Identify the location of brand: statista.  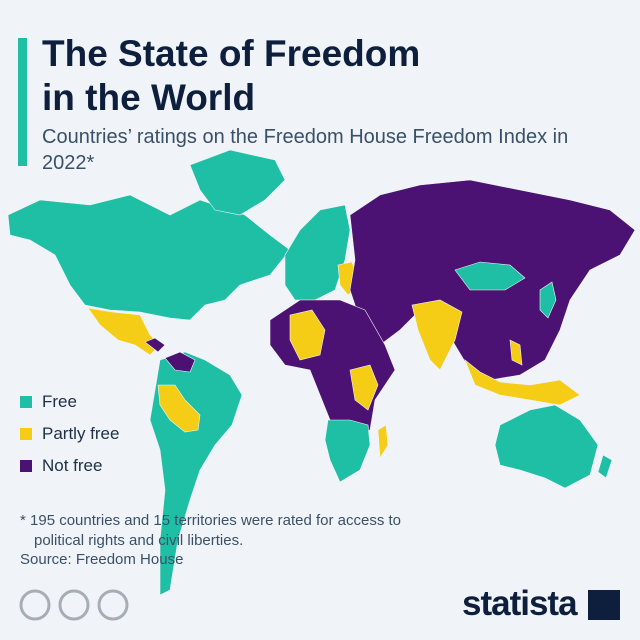
(520, 603).